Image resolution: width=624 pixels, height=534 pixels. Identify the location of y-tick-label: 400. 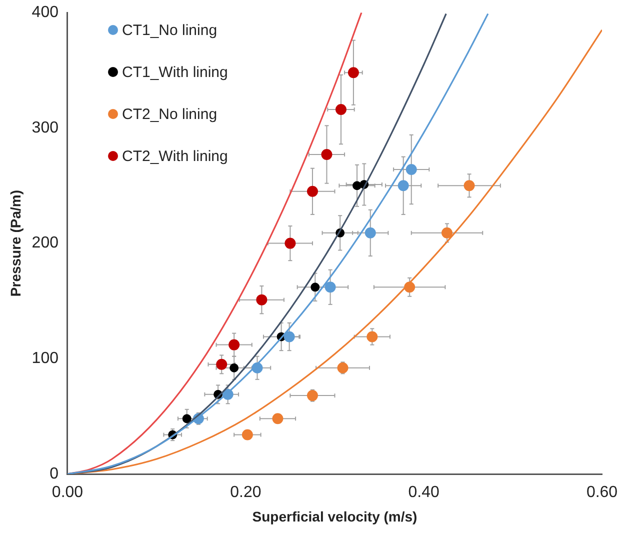
(45, 13).